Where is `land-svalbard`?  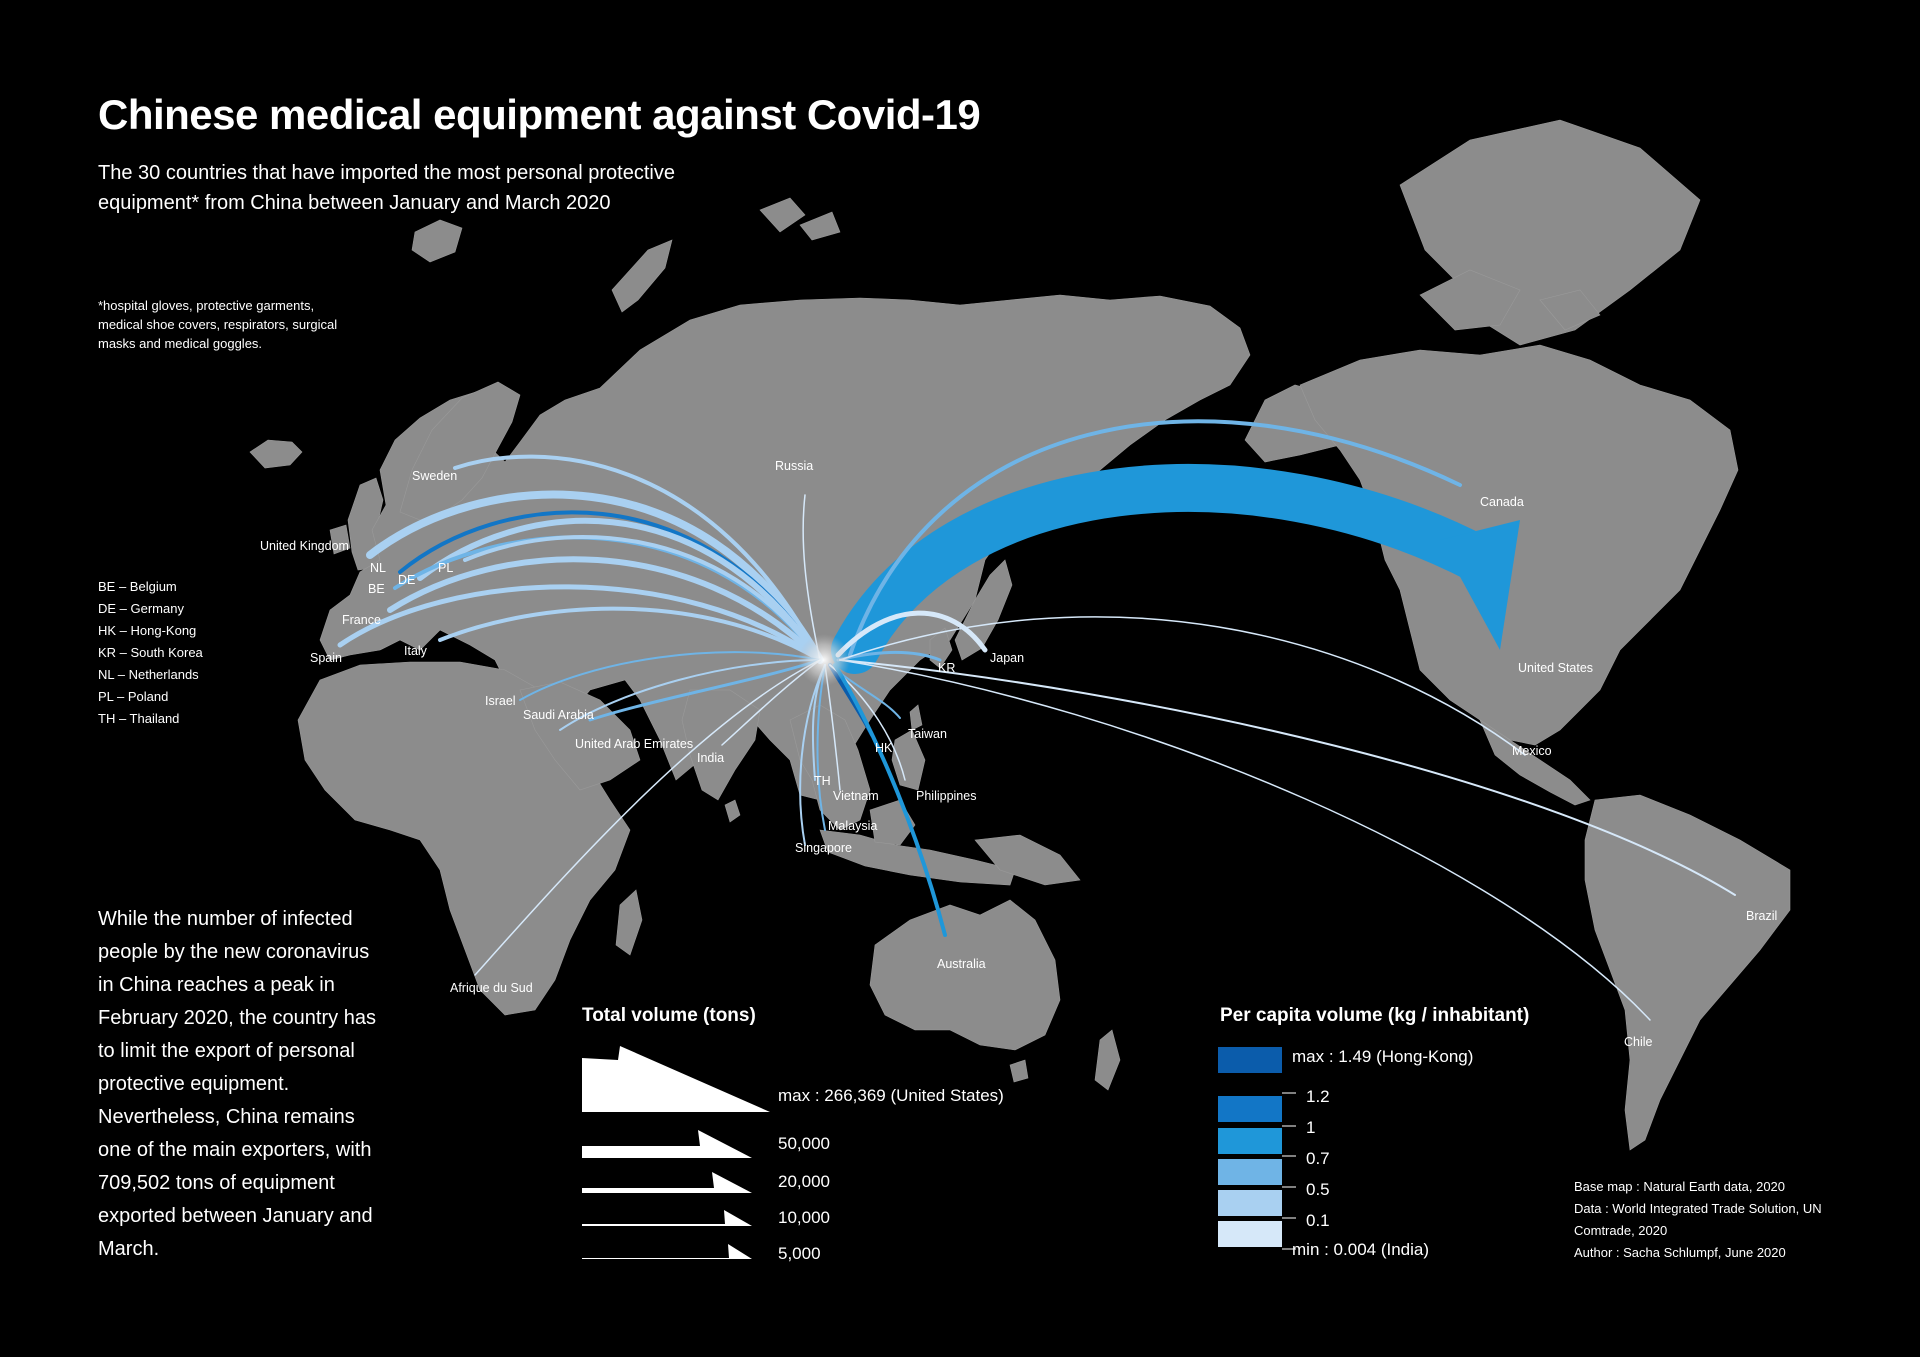 land-svalbard is located at coordinates (437, 241).